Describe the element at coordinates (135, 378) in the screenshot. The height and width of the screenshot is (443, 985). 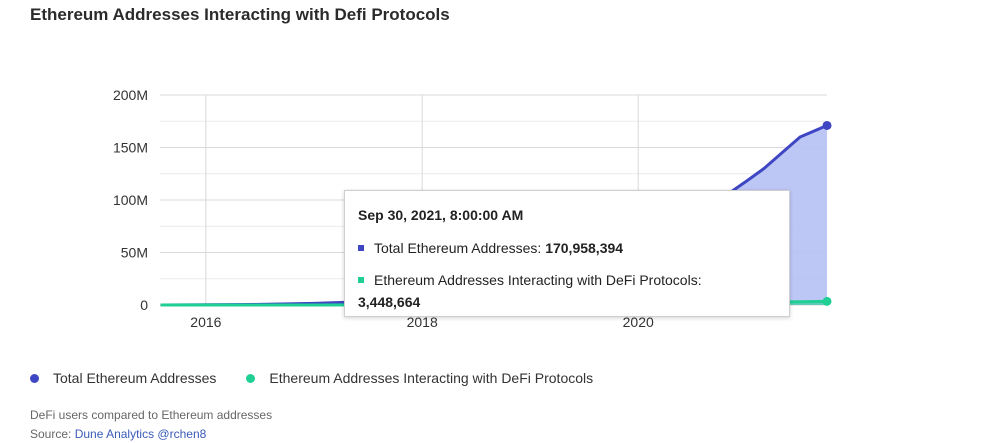
I see `legend-label-total: Total Ethereum Addresses` at that location.